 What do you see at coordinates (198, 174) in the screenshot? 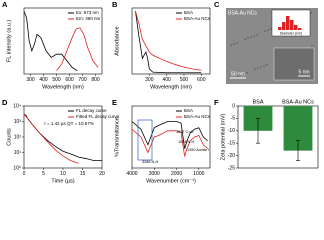
I see `x-tick-label: 1000` at bounding box center [198, 174].